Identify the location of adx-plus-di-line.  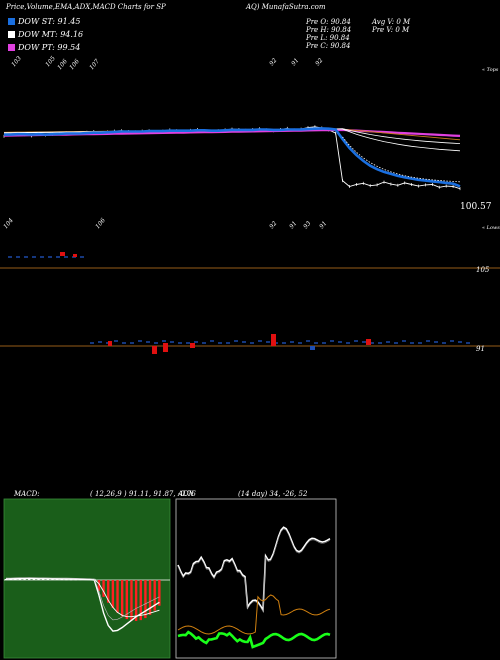
(254, 614).